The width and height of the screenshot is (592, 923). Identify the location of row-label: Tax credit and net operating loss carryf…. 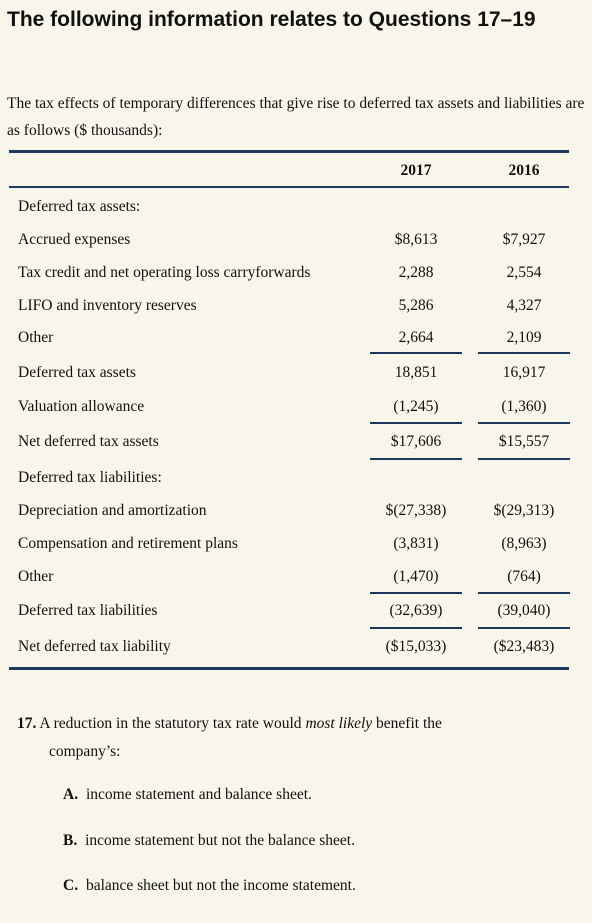
(164, 272).